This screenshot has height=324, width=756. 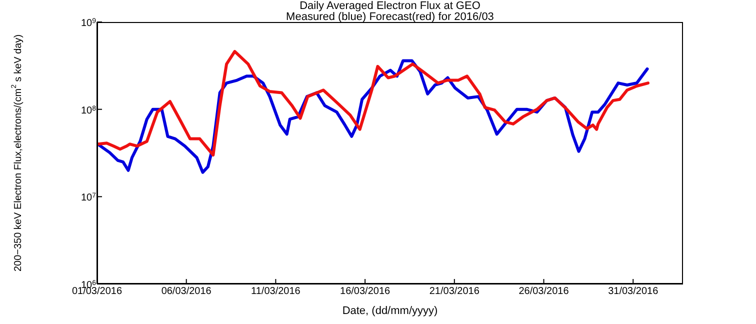 What do you see at coordinates (88, 110) in the screenshot?
I see `y-tick-label: 10$^{8}$` at bounding box center [88, 110].